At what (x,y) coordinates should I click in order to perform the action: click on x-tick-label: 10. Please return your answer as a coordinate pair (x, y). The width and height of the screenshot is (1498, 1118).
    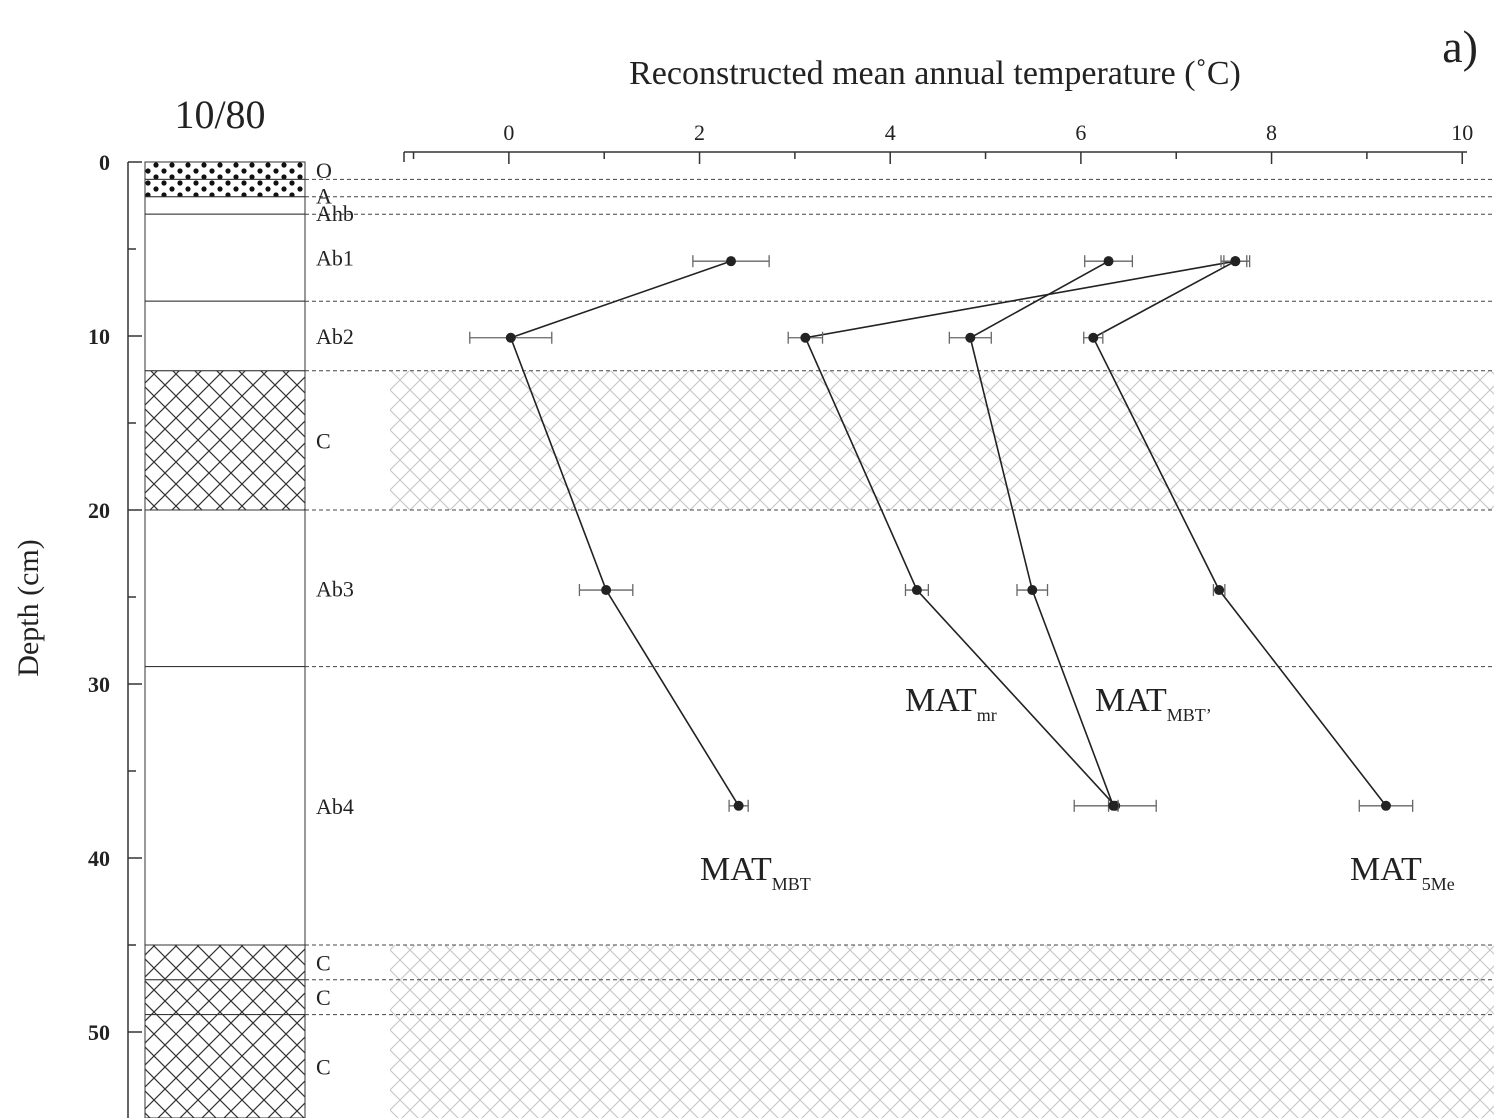
    Looking at the image, I should click on (1462, 132).